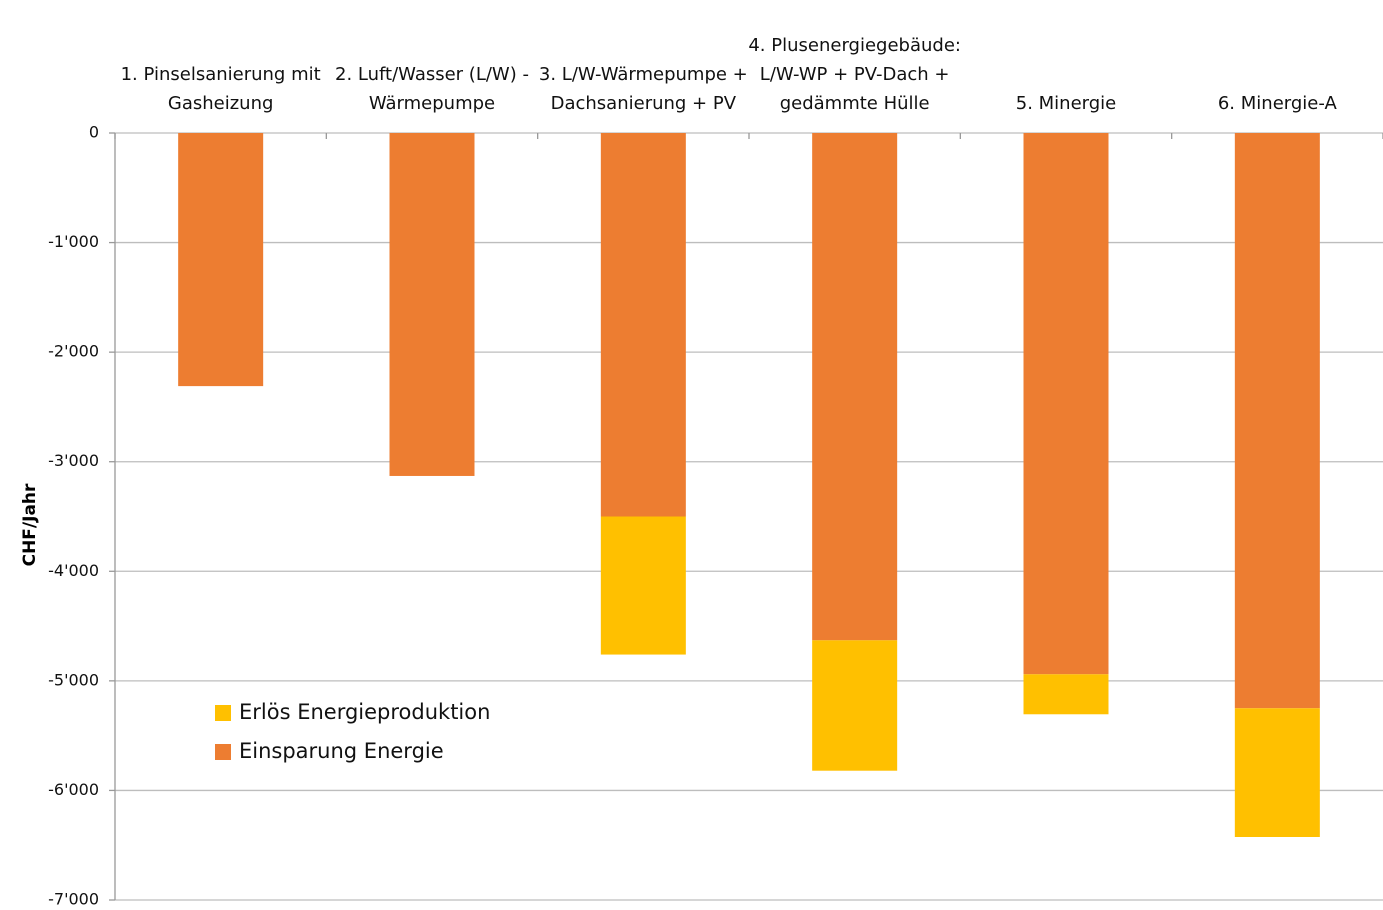  I want to click on category-label: 6. Minergie-A, so click(1277, 103).